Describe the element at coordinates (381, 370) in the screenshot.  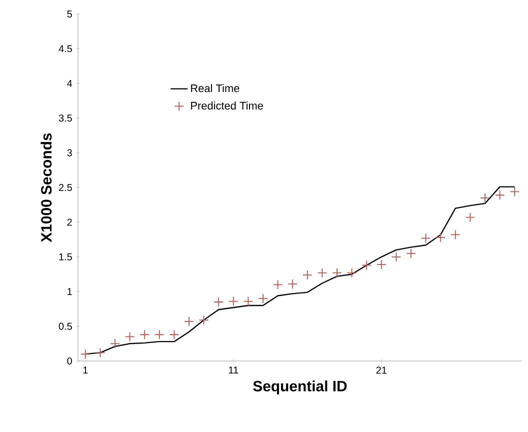
I see `x-tick-label: 21` at that location.